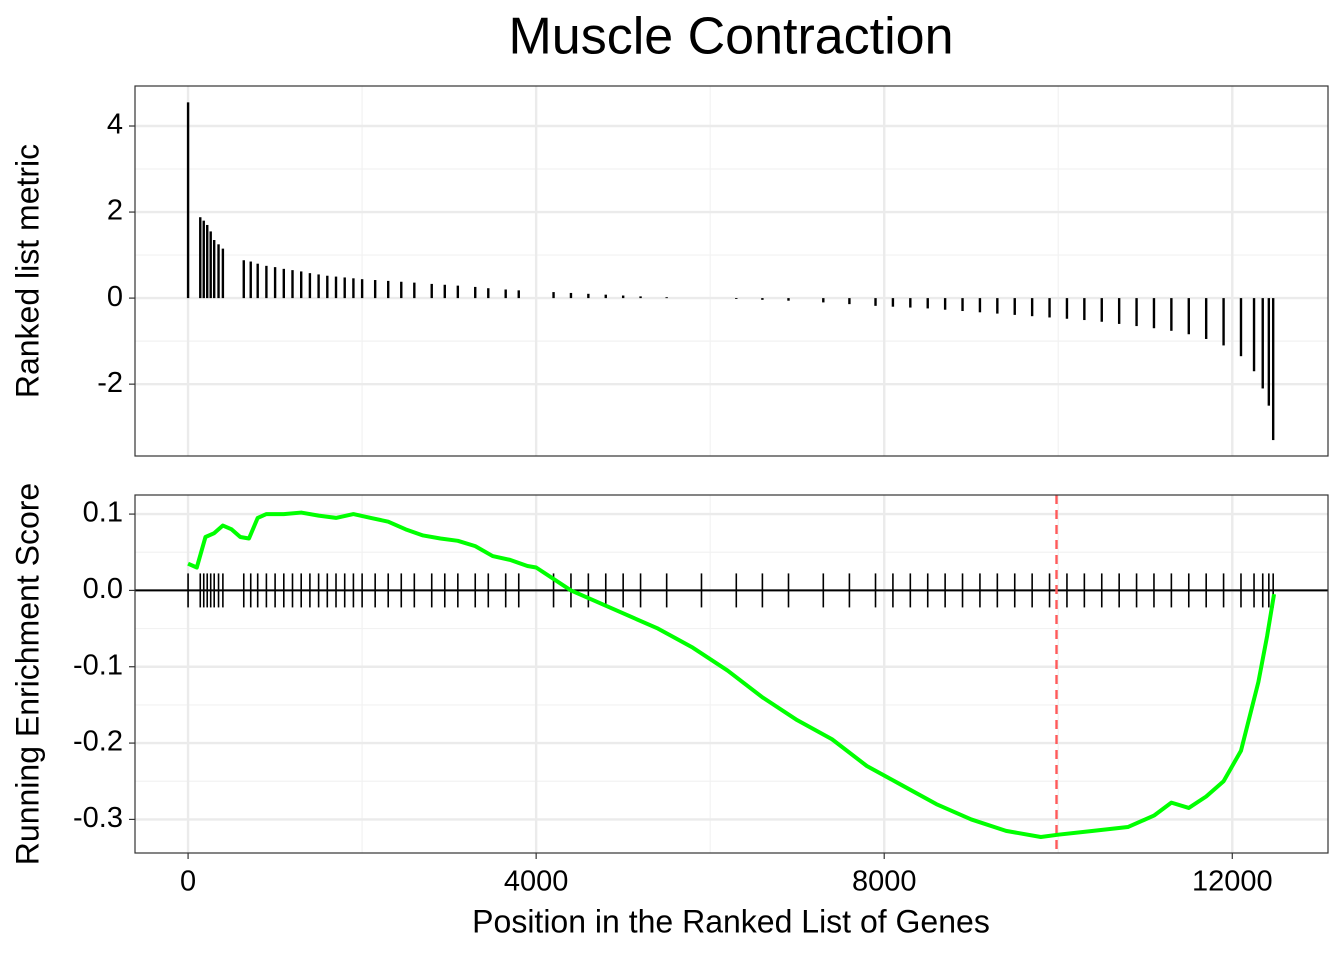 The height and width of the screenshot is (960, 1344). Describe the element at coordinates (115, 297) in the screenshot. I see `y-tick-label: 0` at that location.